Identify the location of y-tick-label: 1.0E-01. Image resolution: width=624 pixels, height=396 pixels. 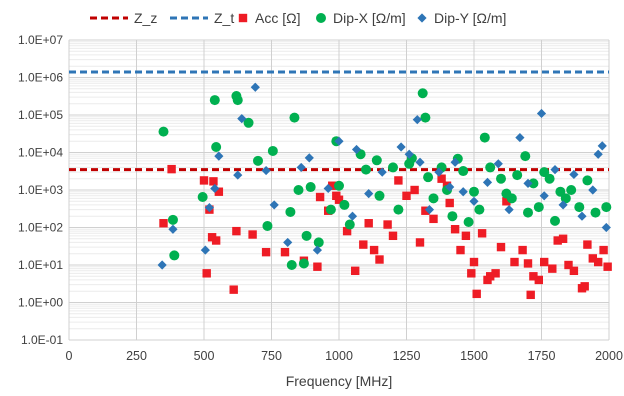
(42, 340).